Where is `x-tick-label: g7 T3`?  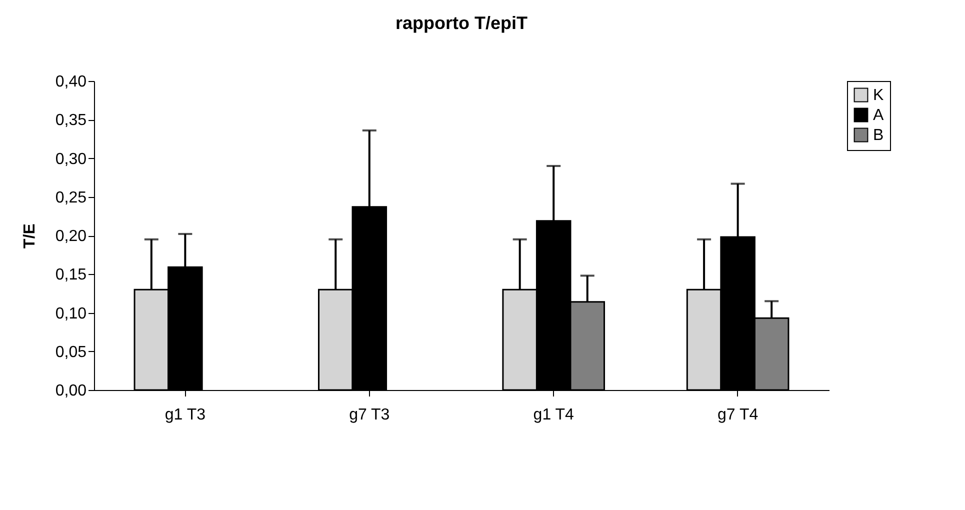 x-tick-label: g7 T3 is located at coordinates (369, 415).